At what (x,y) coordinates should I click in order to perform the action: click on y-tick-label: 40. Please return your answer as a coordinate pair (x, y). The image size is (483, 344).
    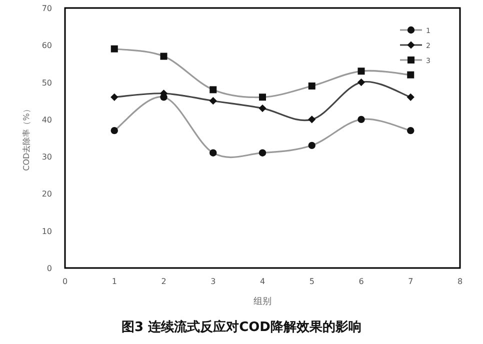
    Looking at the image, I should click on (47, 119).